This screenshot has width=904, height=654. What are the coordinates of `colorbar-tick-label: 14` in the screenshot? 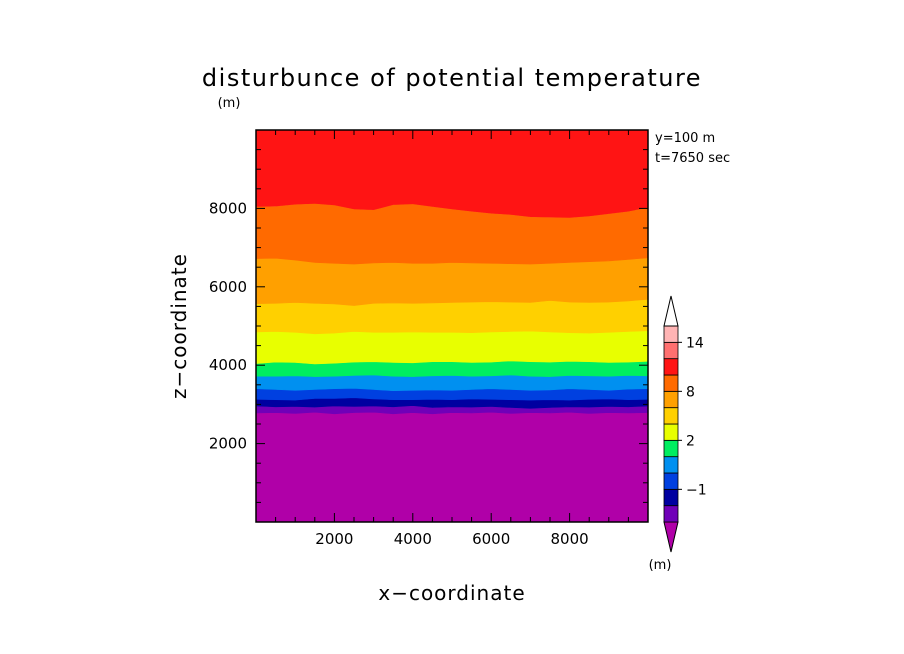 It's located at (695, 343).